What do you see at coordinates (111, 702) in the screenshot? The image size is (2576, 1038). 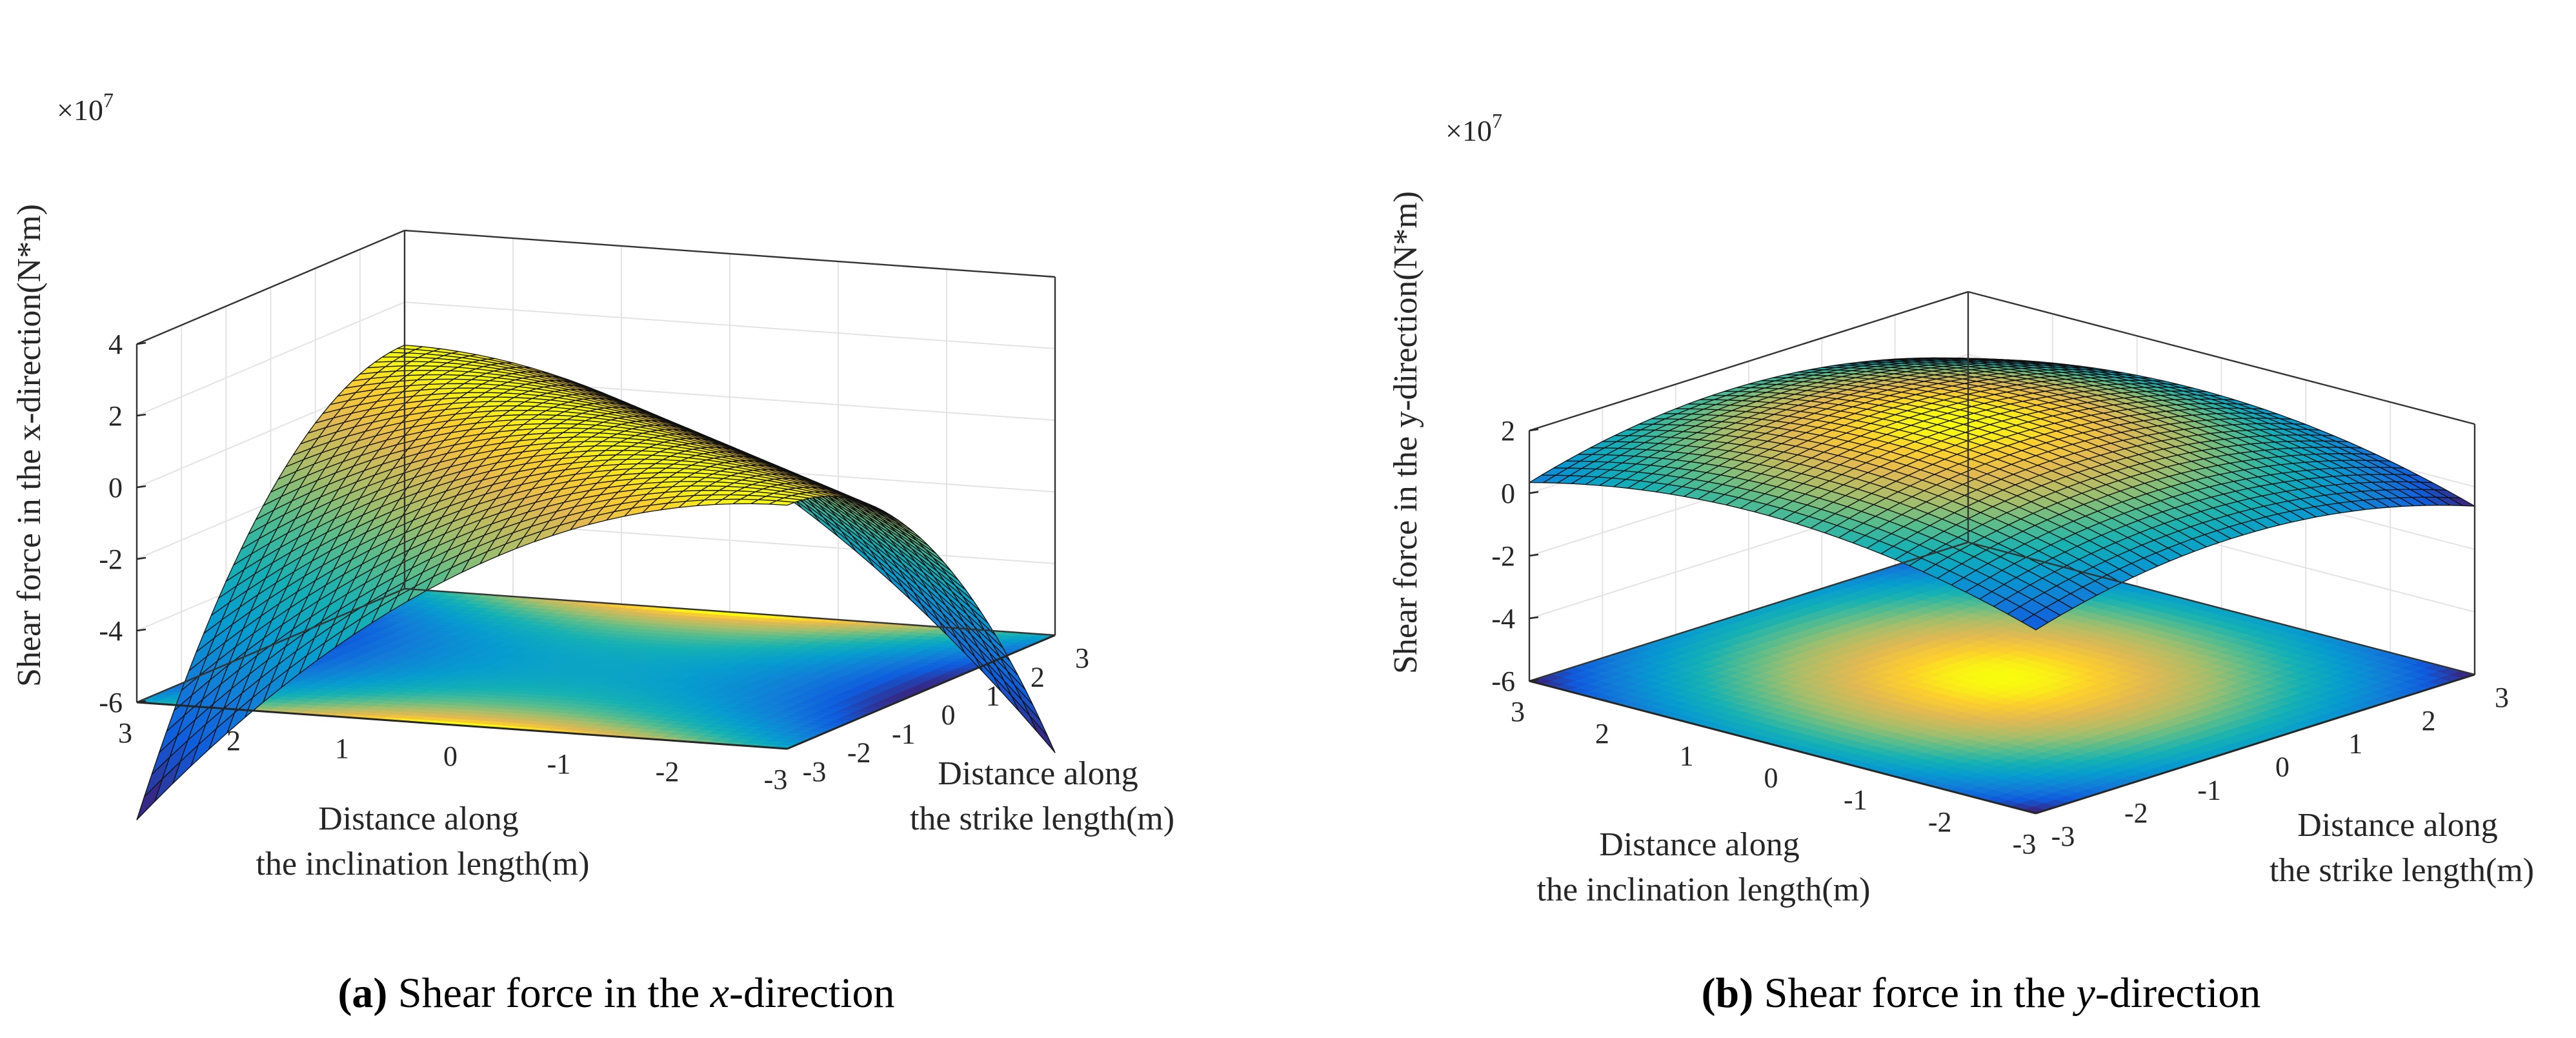 I see `z-tick-label: -6` at bounding box center [111, 702].